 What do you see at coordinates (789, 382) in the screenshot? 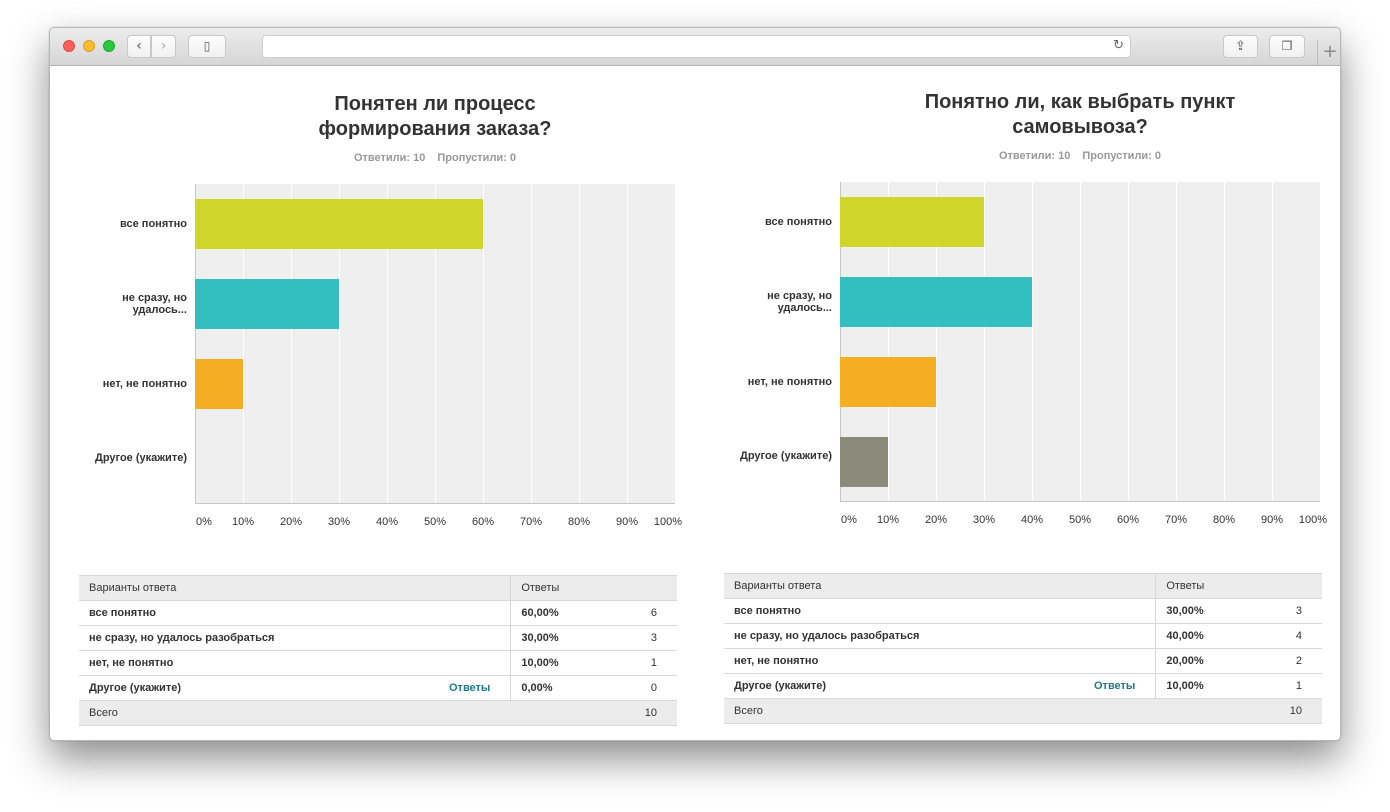
I see `category-label: нет, не понятно` at bounding box center [789, 382].